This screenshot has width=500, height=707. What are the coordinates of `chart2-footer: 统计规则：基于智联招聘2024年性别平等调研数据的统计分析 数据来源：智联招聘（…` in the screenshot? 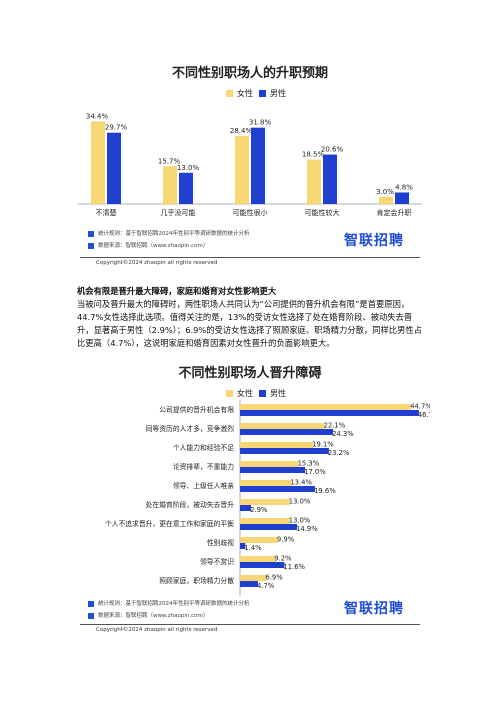 It's located at (169, 610).